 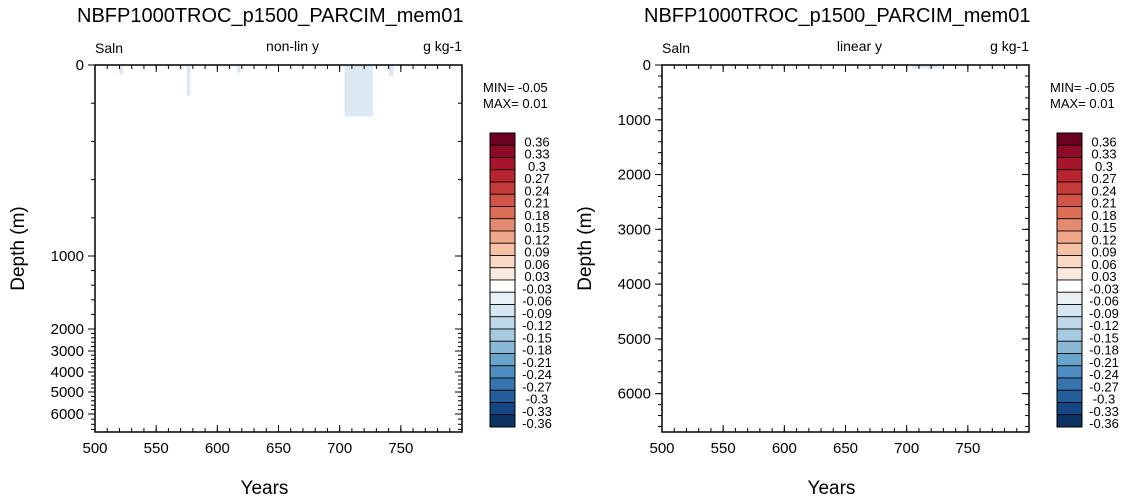 What do you see at coordinates (537, 325) in the screenshot?
I see `colorbar-label: -0.12` at bounding box center [537, 325].